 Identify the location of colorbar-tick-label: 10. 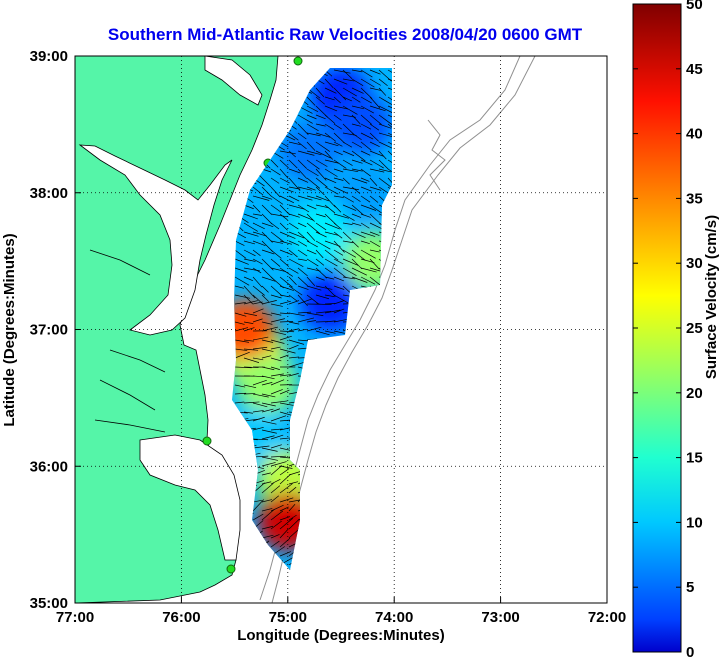
(694, 522).